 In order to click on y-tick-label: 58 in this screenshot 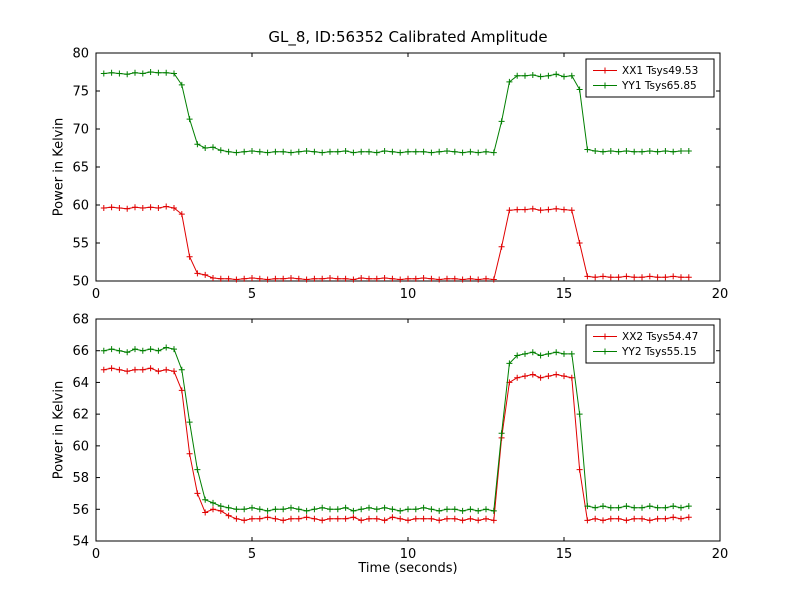, I will do `click(80, 478)`.